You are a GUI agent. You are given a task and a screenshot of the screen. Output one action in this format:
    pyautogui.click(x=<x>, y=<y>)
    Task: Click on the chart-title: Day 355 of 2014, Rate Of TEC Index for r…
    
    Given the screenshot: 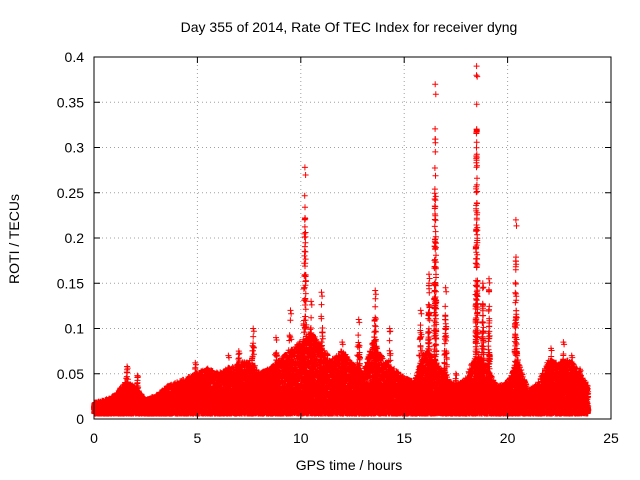 What is the action you would take?
    pyautogui.click(x=349, y=27)
    